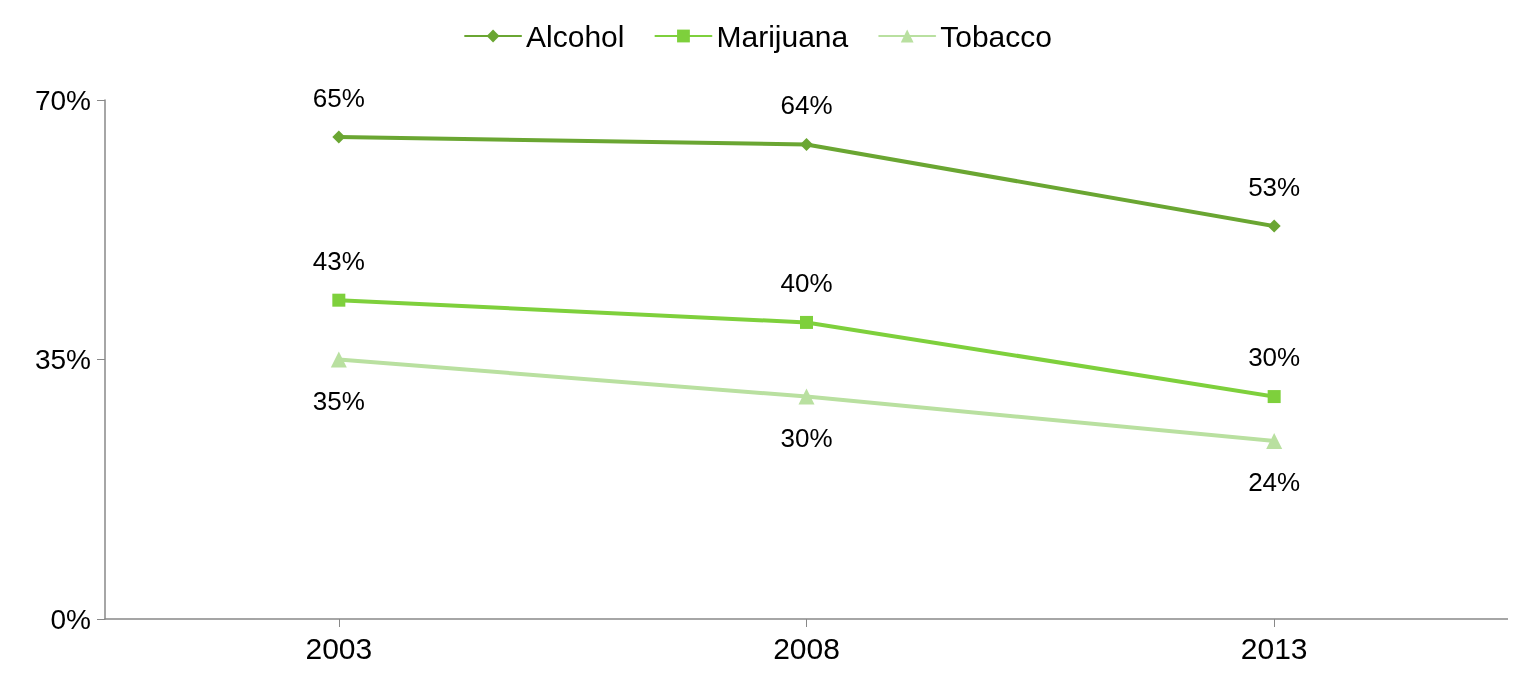 This screenshot has width=1518, height=693. Describe the element at coordinates (575, 36) in the screenshot. I see `legend-label: Alcohol` at that location.